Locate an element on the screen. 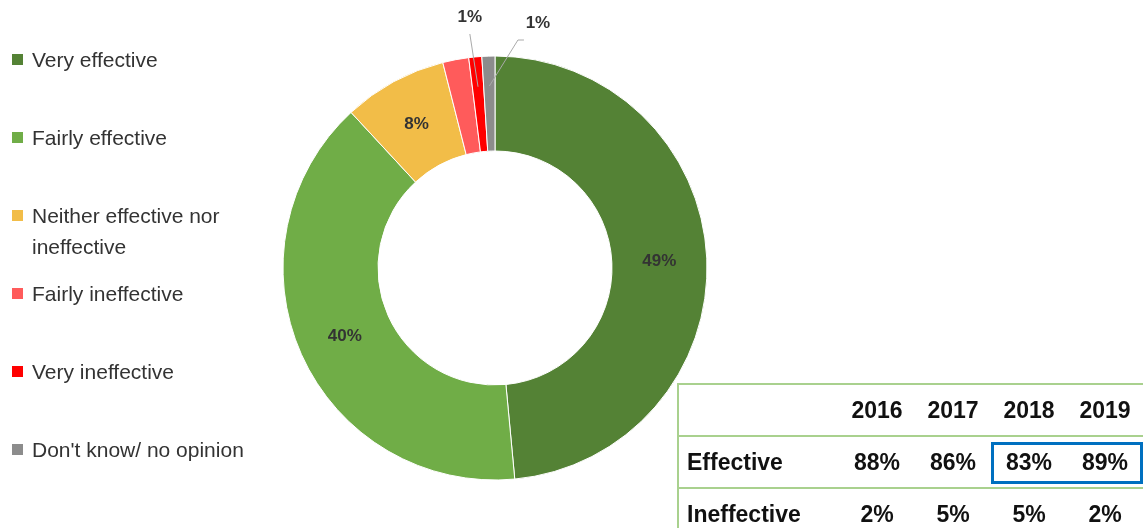  data-label: 49% is located at coordinates (659, 260).